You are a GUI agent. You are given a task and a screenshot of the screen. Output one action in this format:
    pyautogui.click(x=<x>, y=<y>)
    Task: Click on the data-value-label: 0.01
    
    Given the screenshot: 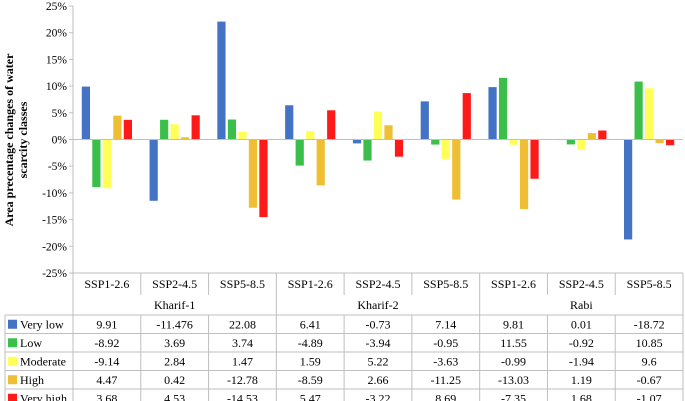 What is the action you would take?
    pyautogui.click(x=581, y=325)
    